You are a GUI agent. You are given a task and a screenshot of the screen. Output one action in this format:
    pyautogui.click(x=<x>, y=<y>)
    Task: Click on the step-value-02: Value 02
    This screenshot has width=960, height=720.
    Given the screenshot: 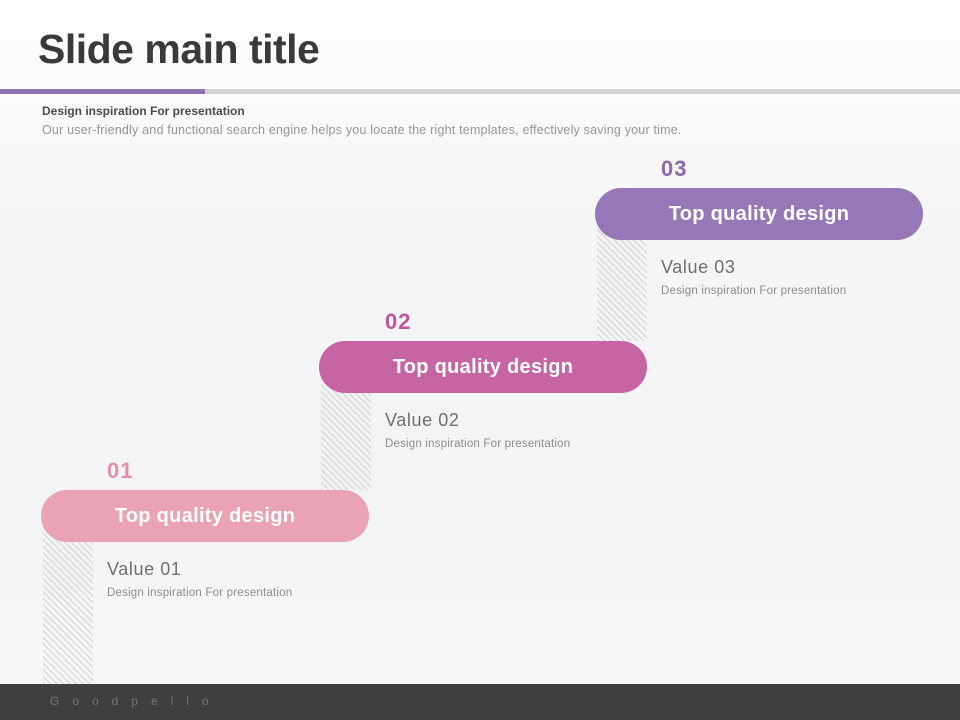 What is the action you would take?
    pyautogui.click(x=422, y=420)
    